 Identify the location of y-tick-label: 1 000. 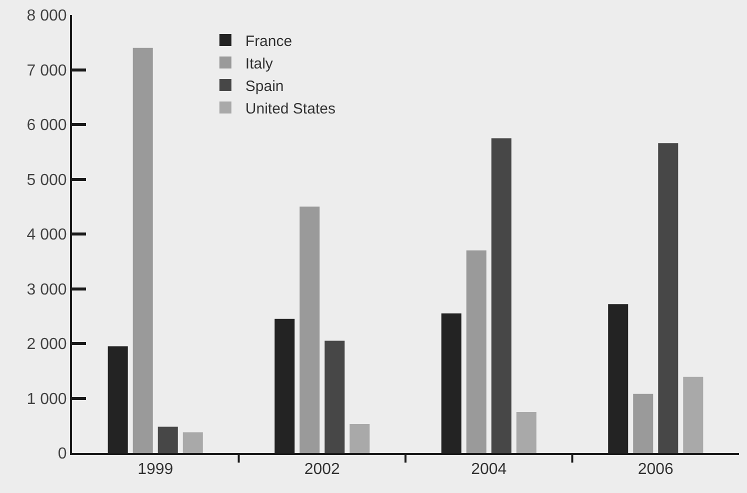
(46, 399).